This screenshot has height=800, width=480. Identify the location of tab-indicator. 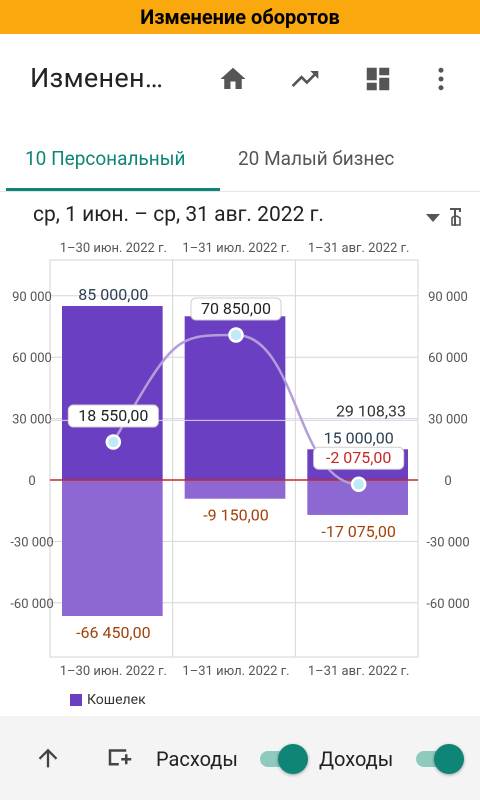
(113, 189).